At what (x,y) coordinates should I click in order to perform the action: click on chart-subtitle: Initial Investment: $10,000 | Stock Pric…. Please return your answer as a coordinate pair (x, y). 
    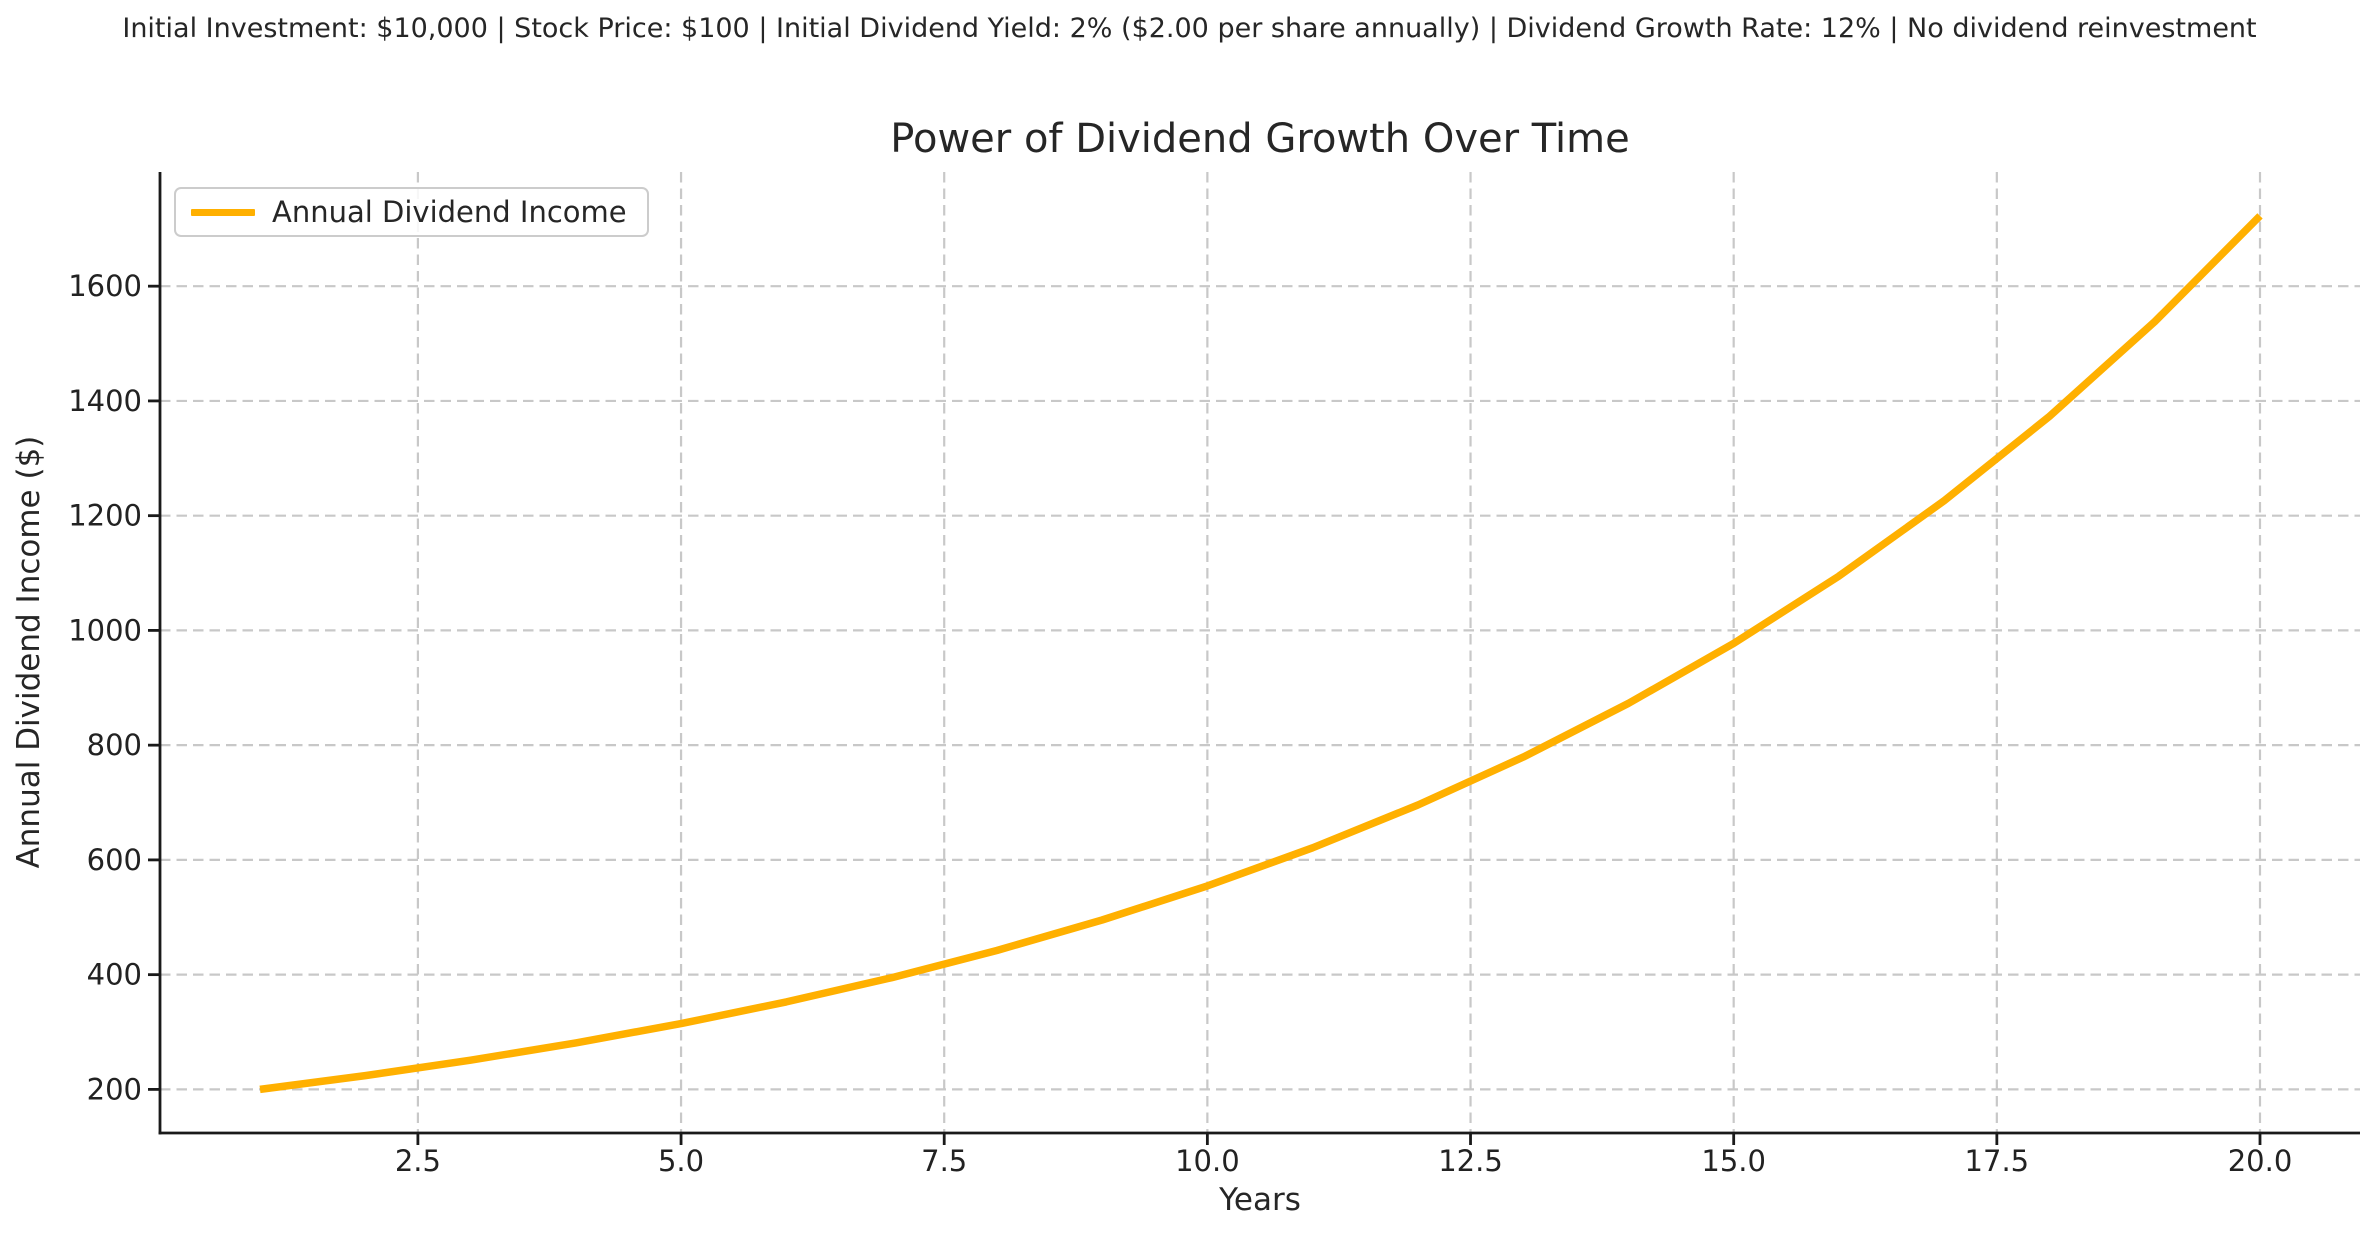
    Looking at the image, I should click on (1189, 28).